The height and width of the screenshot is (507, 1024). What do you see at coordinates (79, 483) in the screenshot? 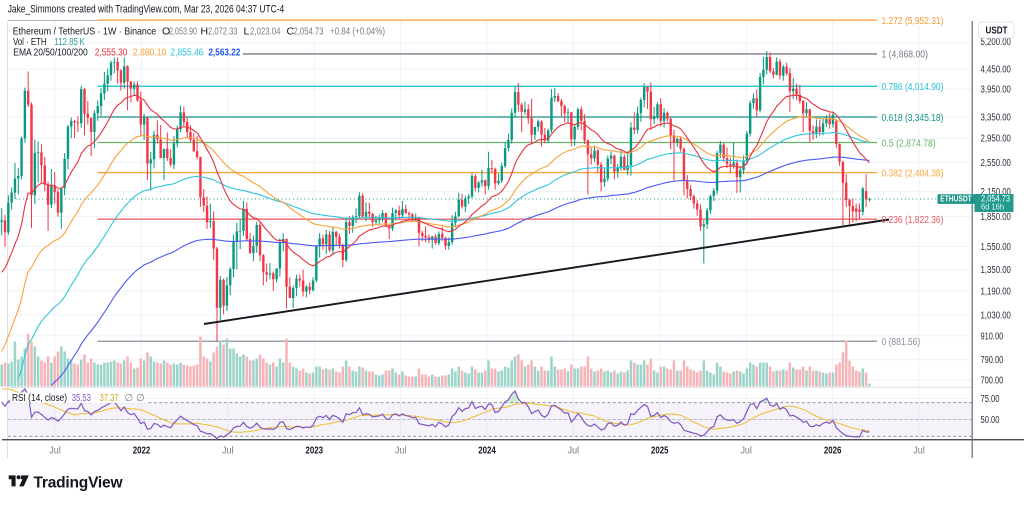
I see `svg-text: TradingView` at bounding box center [79, 483].